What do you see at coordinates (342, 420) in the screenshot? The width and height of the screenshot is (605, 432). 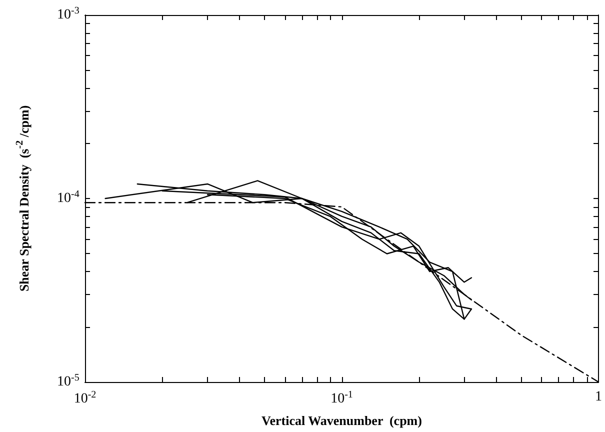 I see `x-axis-title: Vertical Wavenumber (cpm)` at bounding box center [342, 420].